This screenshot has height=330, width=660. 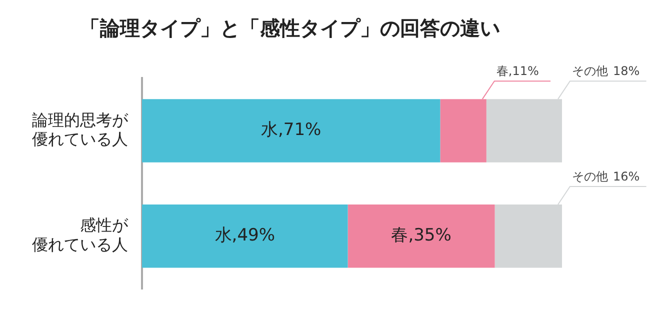 What do you see at coordinates (254, 236) in the screenshot?
I see `data-label: ,49%` at bounding box center [254, 236].